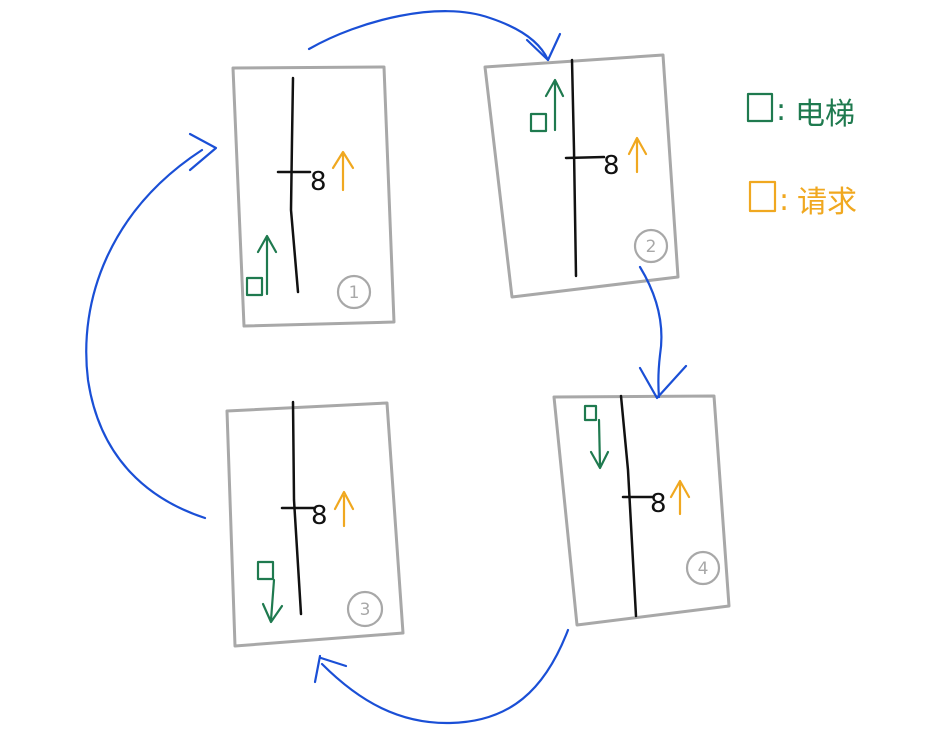 This screenshot has height=735, width=932. I want to click on panel-1-elevator-up-arrow, so click(267, 265).